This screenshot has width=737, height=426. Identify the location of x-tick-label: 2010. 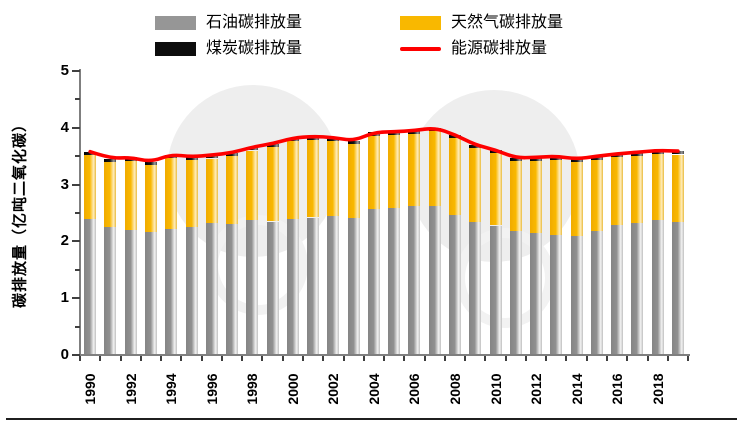
(495, 389).